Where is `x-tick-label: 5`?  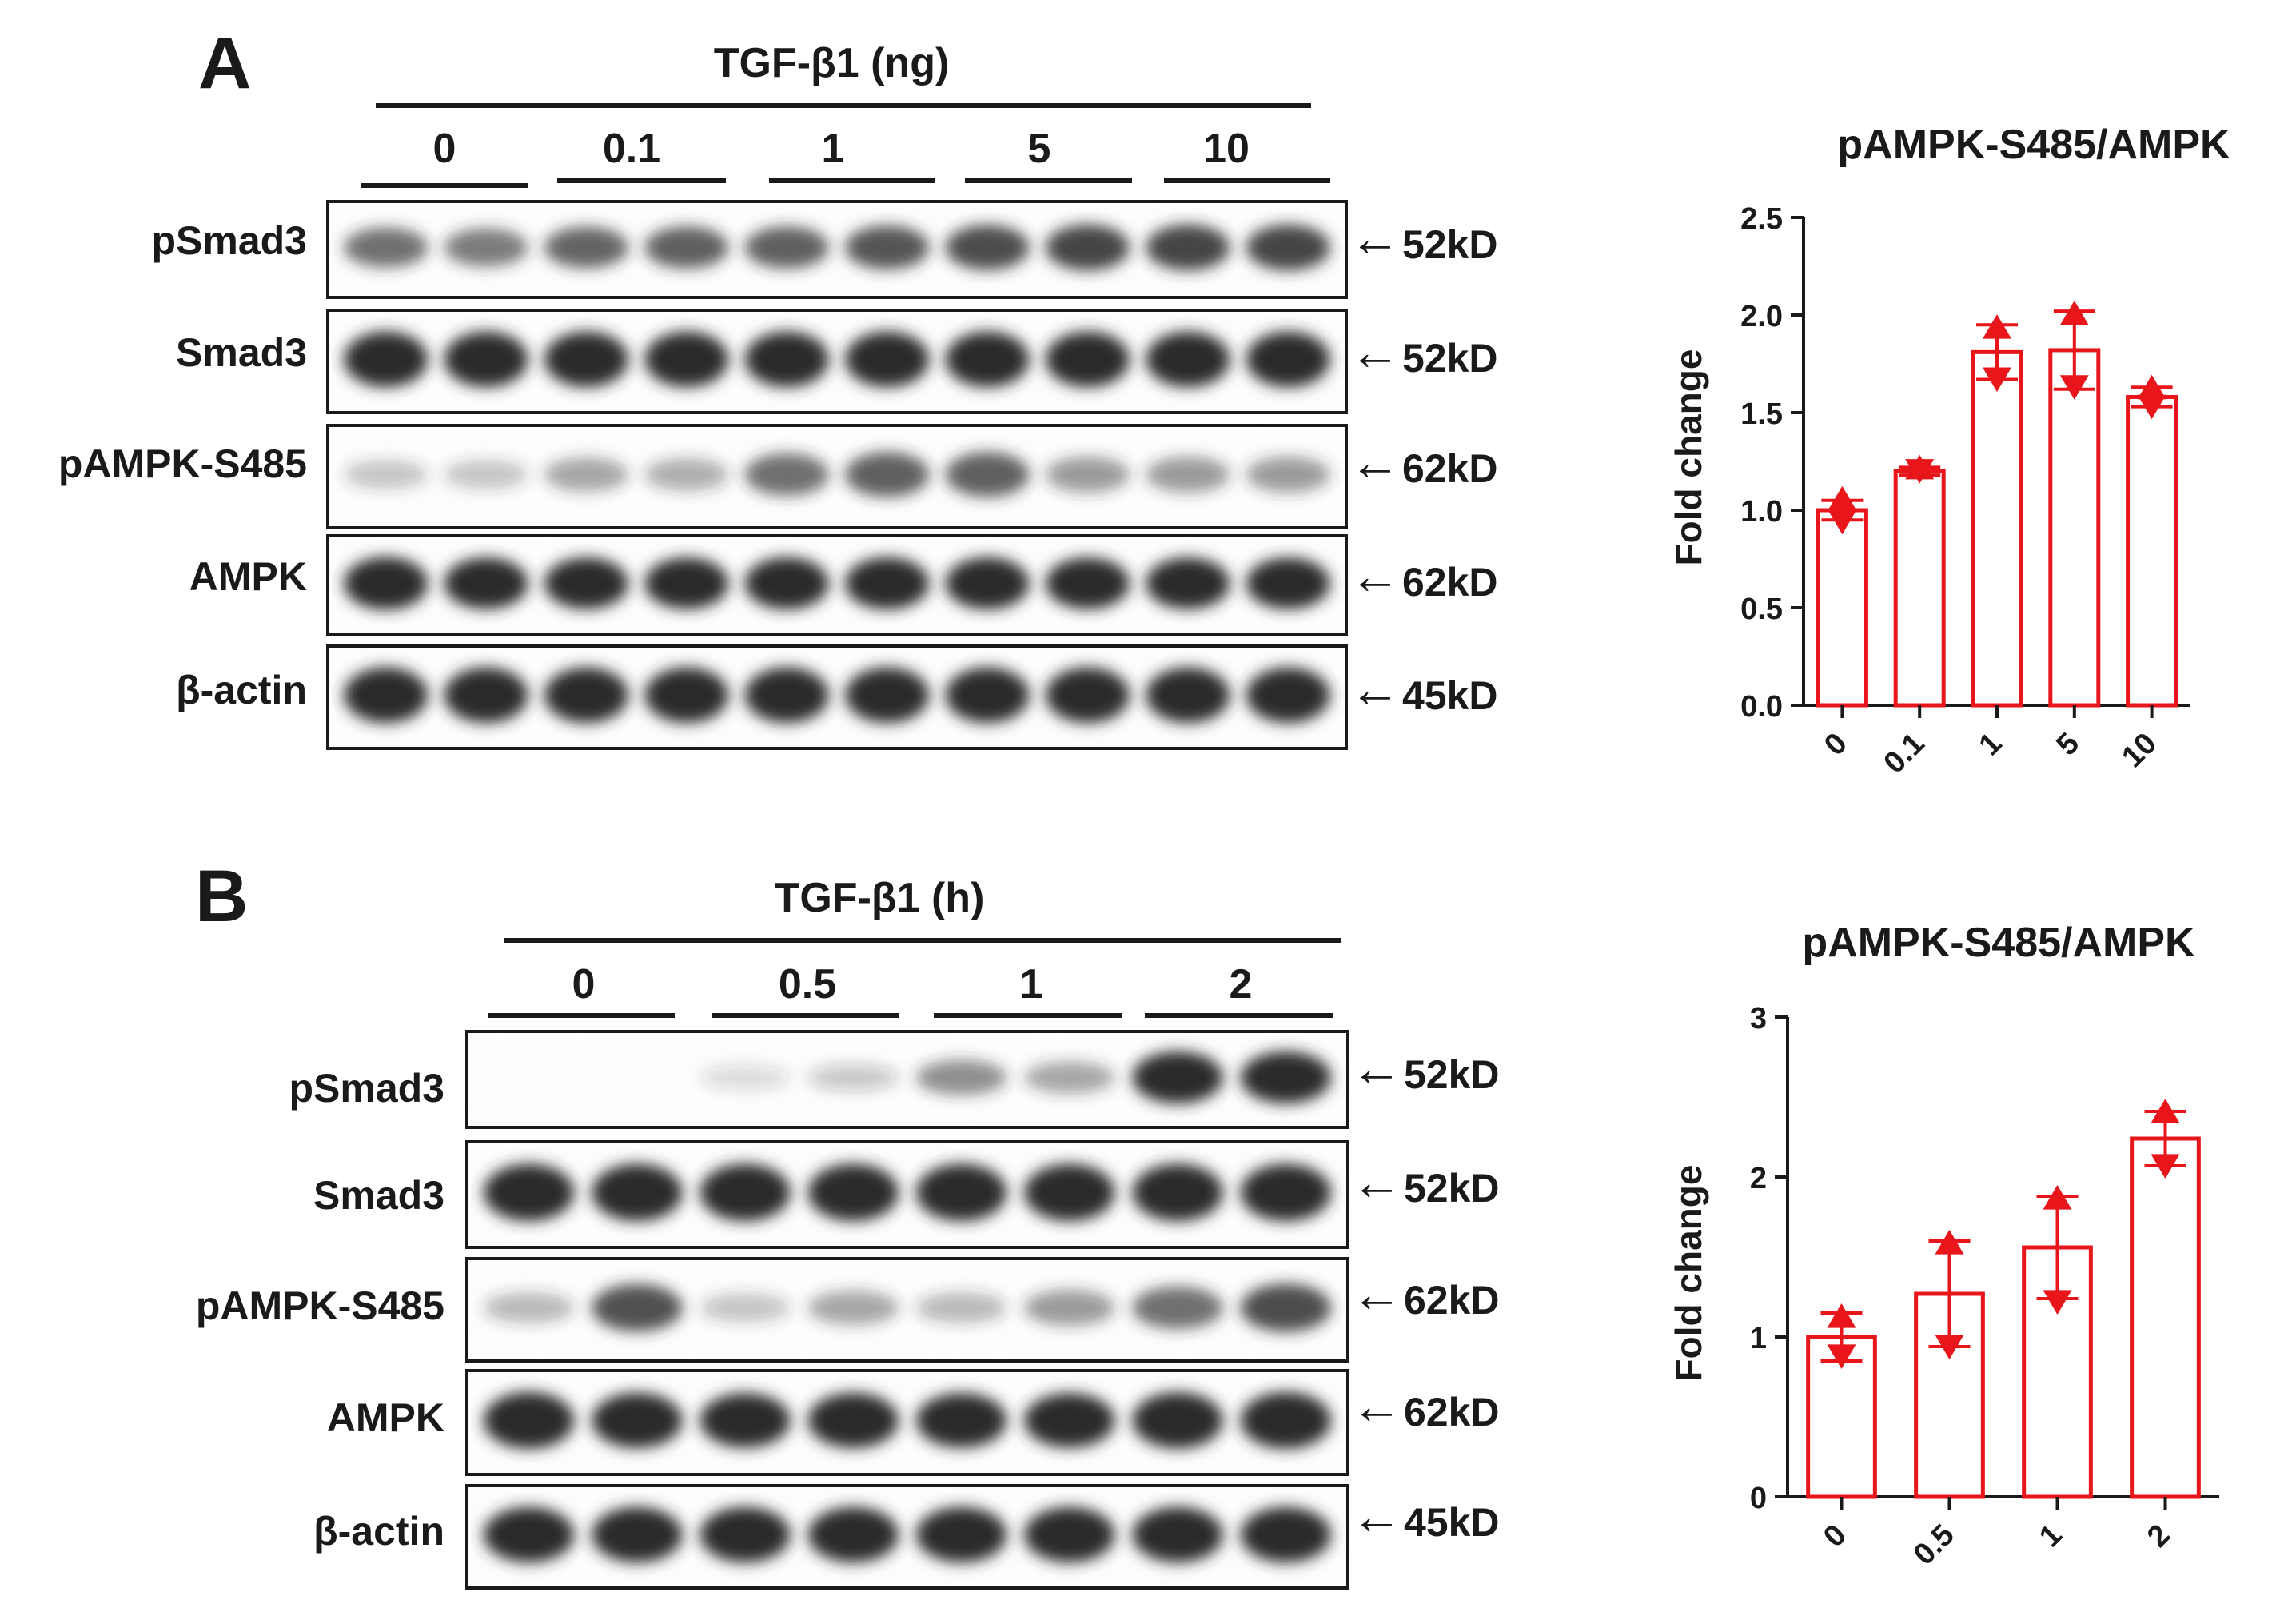 x-tick-label: 5 is located at coordinates (2069, 745).